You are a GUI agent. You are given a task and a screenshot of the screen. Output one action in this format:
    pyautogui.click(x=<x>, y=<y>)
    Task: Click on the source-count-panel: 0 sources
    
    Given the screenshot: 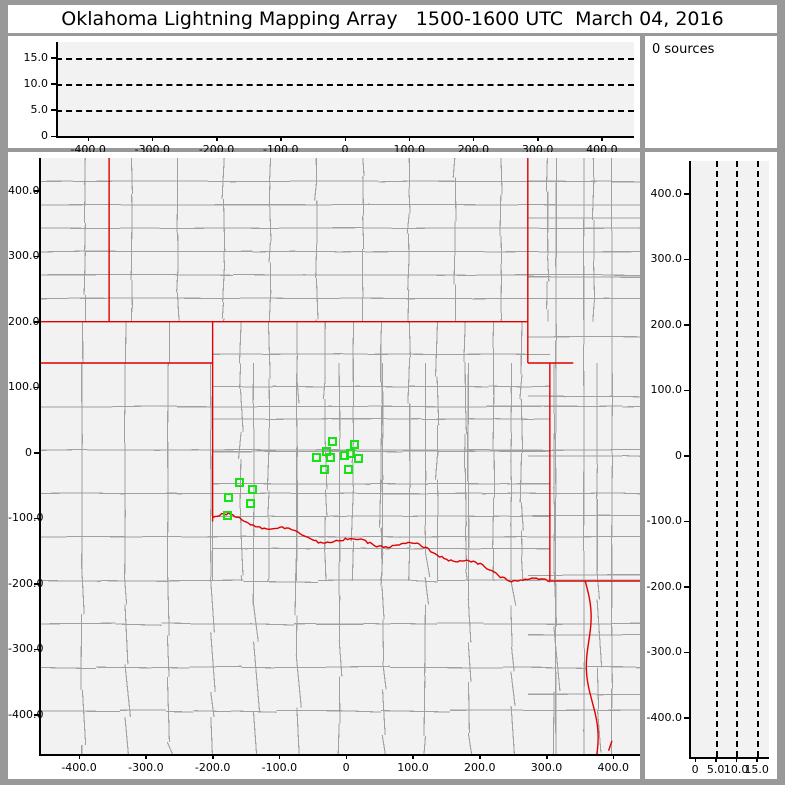 What is the action you would take?
    pyautogui.click(x=711, y=92)
    